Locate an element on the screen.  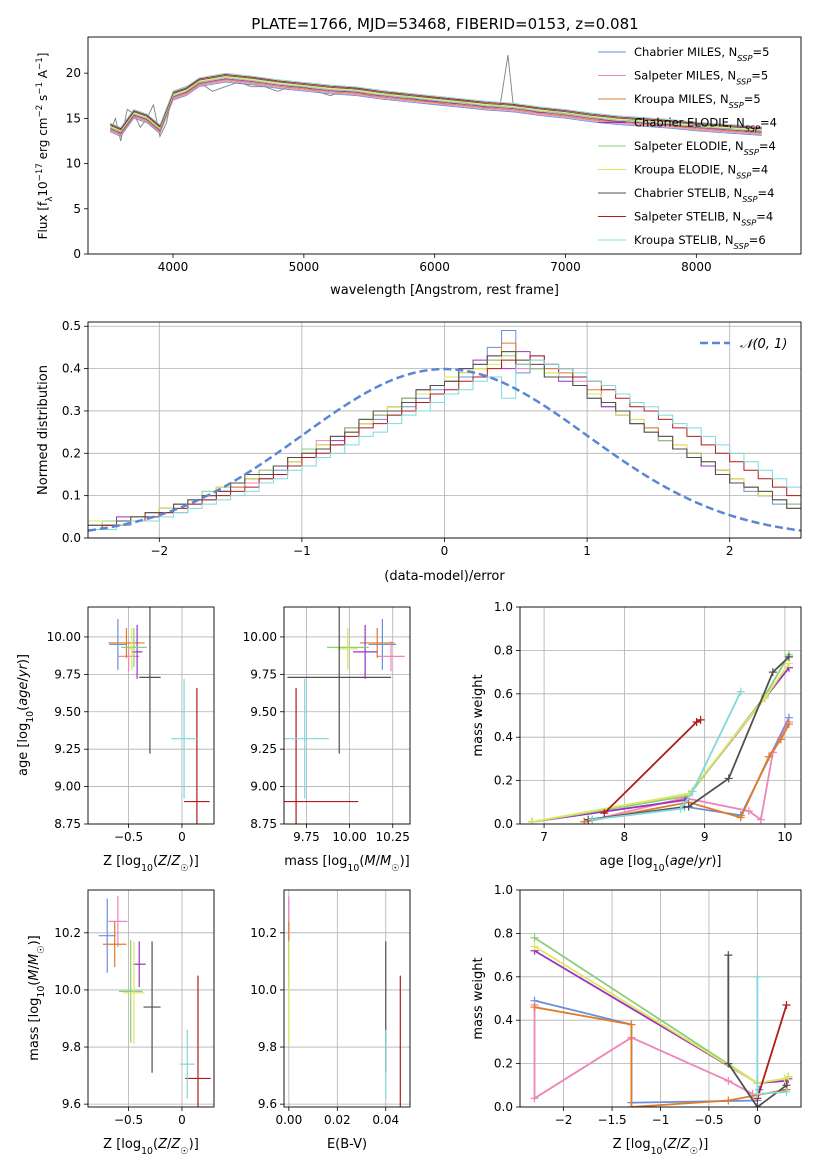
x-tick-label: 0.04 is located at coordinates (385, 1120).